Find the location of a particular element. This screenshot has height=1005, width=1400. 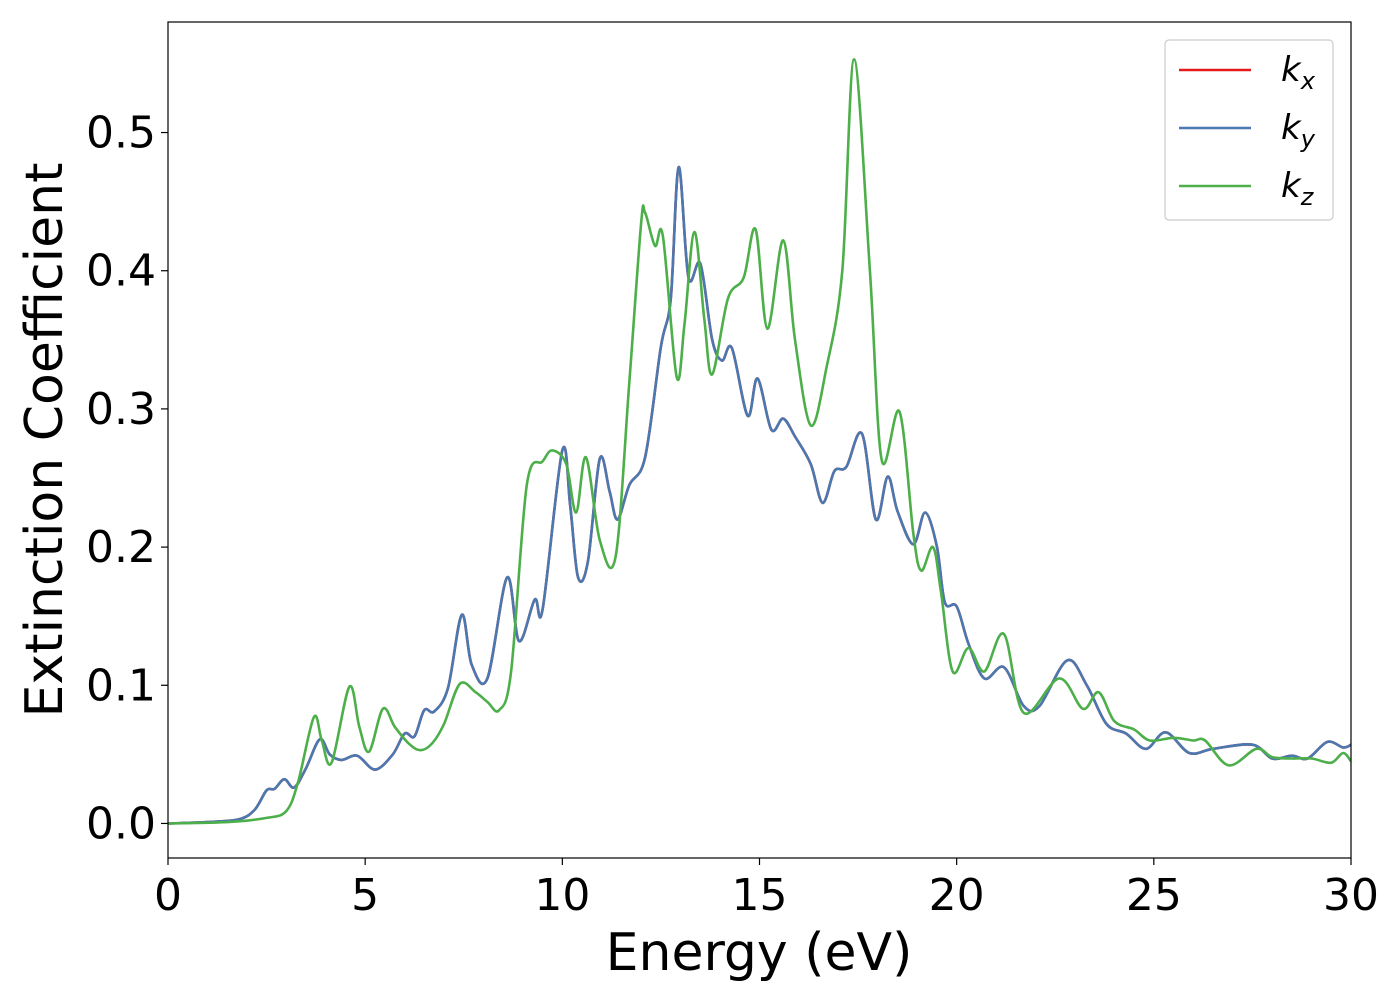

x-tick-label: 5 is located at coordinates (365, 895).